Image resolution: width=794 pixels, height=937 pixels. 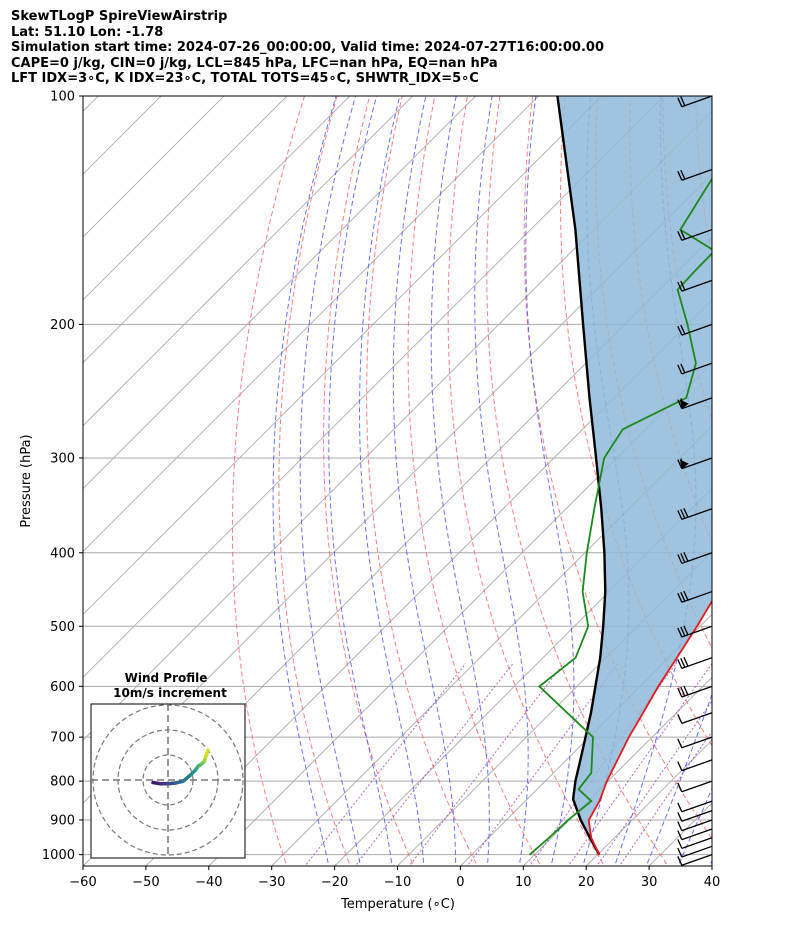 I want to click on hodograph-subtitle: 10m/s increment, so click(x=170, y=693).